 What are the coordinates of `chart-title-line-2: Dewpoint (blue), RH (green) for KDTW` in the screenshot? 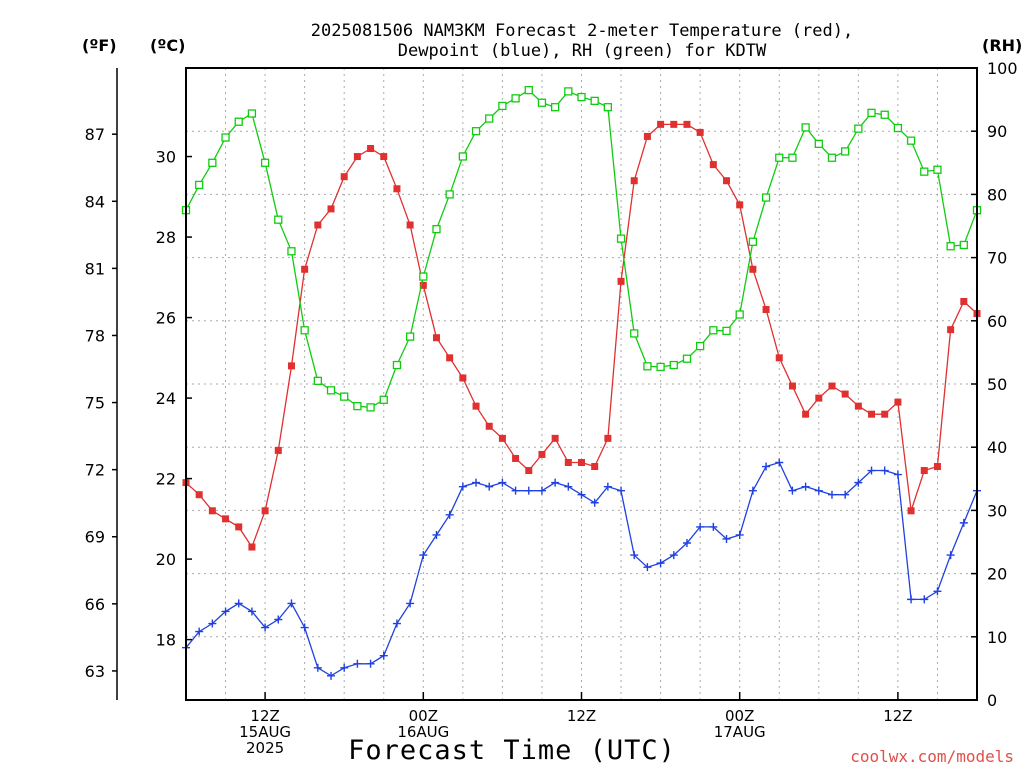 It's located at (582, 51).